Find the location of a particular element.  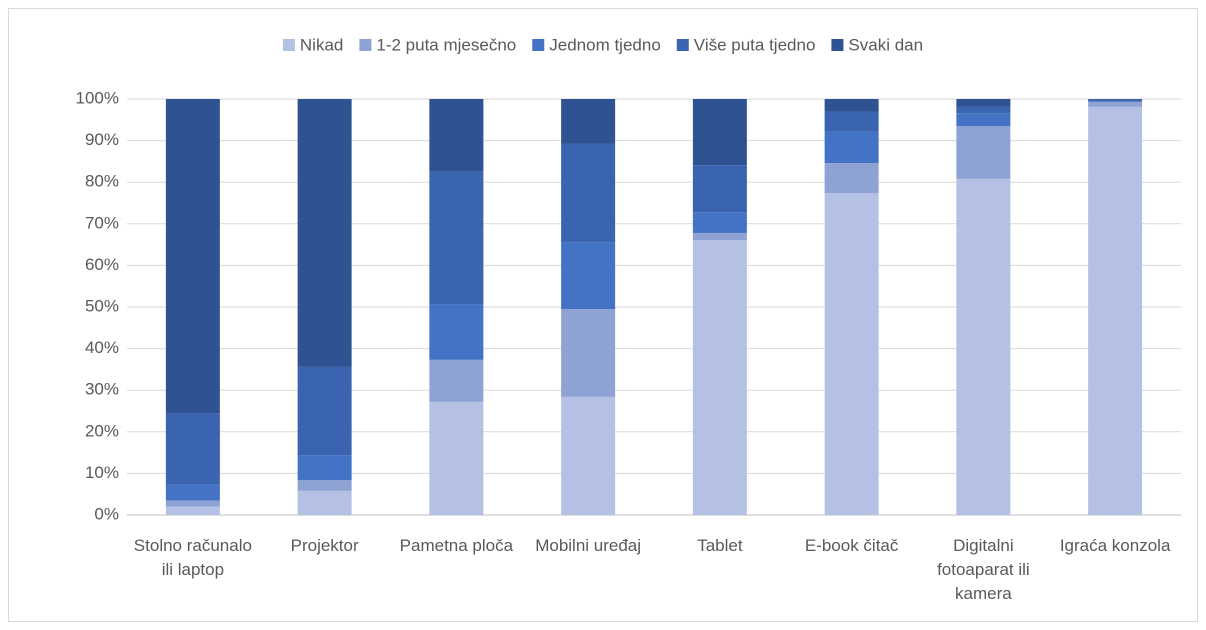

y-tick-label: 100% is located at coordinates (97, 97).